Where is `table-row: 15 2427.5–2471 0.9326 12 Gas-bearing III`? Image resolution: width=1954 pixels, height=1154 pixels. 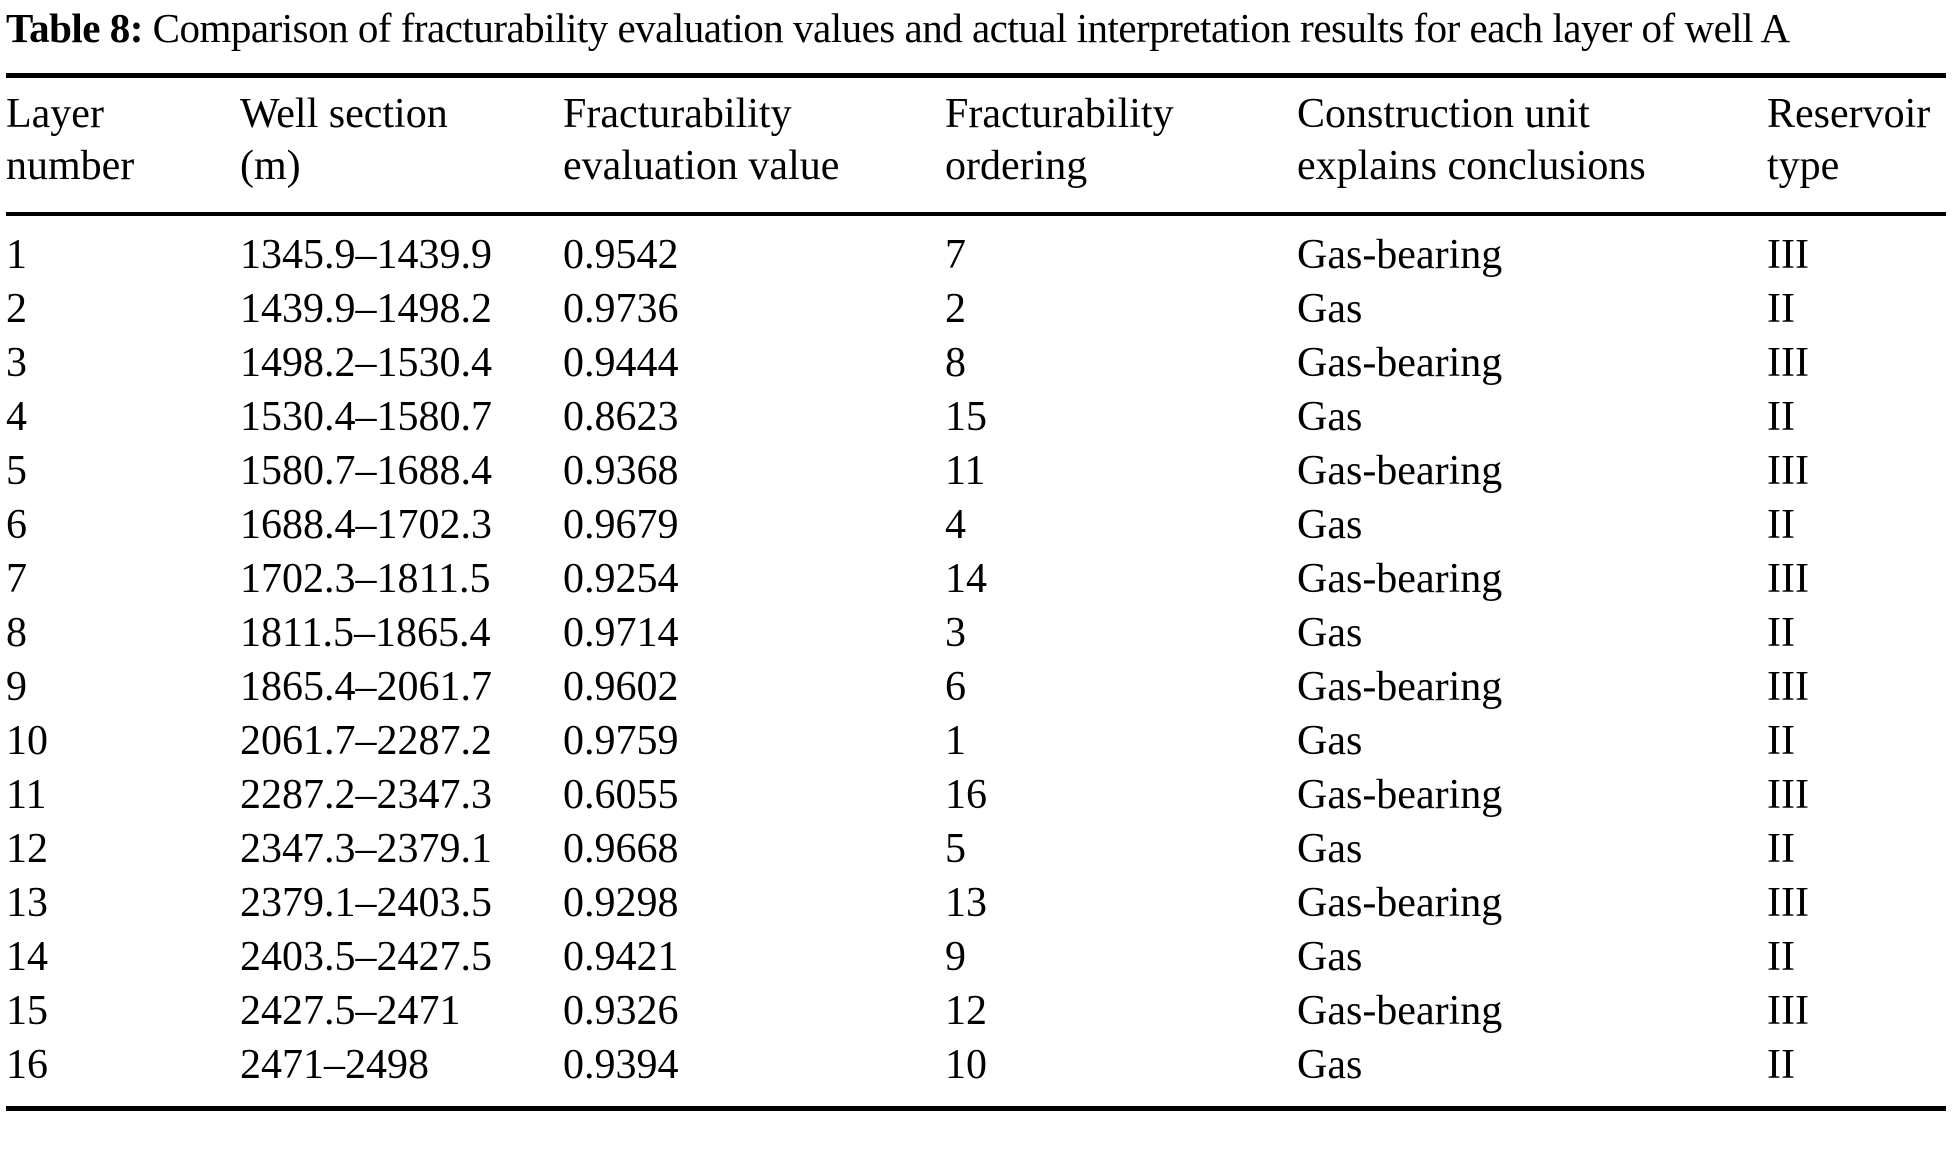
table-row: 15 2427.5–2471 0.9326 12 Gas-bearing III is located at coordinates (976, 1011).